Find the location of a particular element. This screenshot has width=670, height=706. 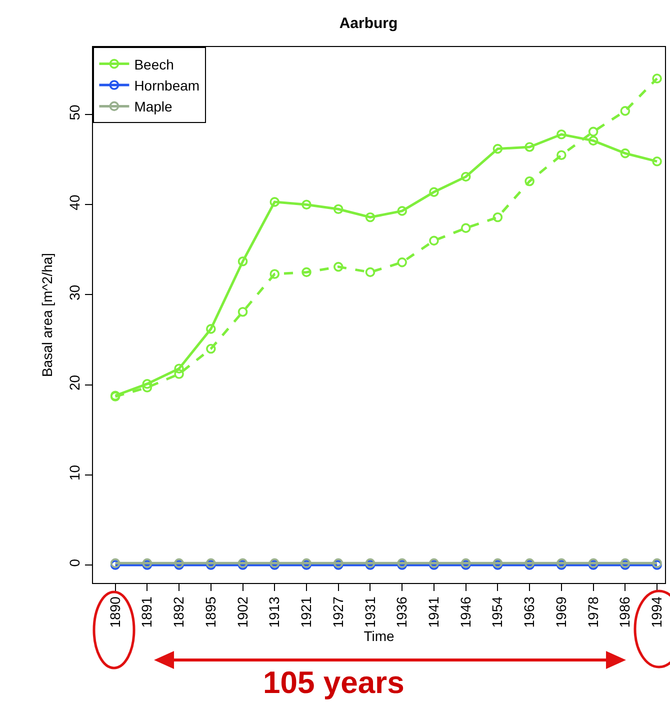

y-tick-label: 20 is located at coordinates (74, 382).